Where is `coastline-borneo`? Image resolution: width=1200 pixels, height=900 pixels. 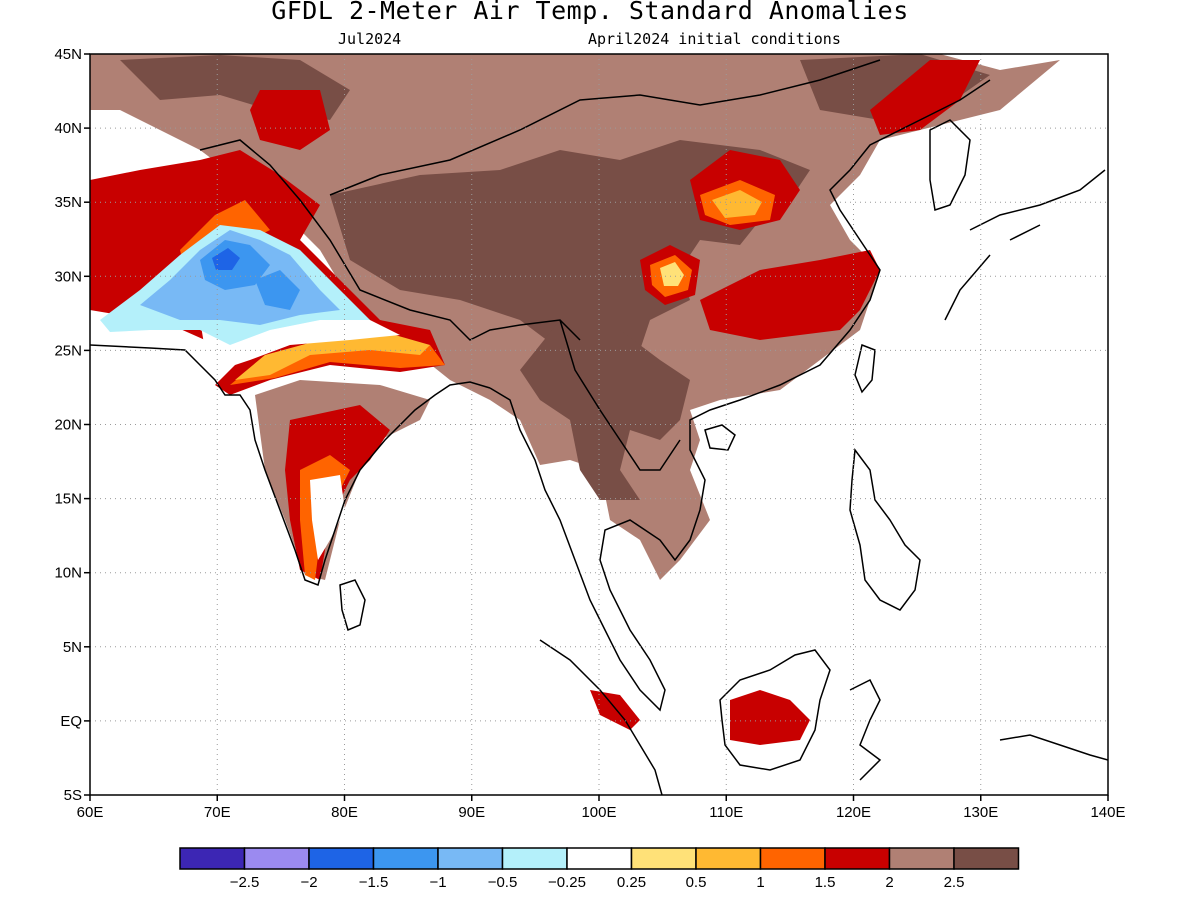 coastline-borneo is located at coordinates (775, 710).